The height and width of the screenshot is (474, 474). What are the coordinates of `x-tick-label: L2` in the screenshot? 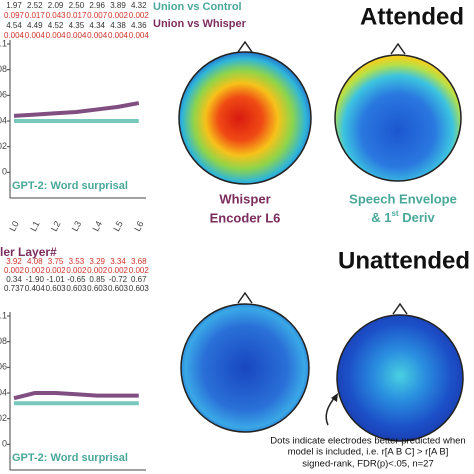 It's located at (56, 226).